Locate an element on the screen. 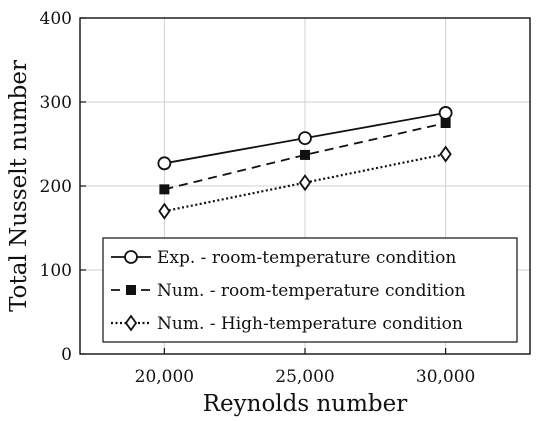  series-layer is located at coordinates (305, 163).